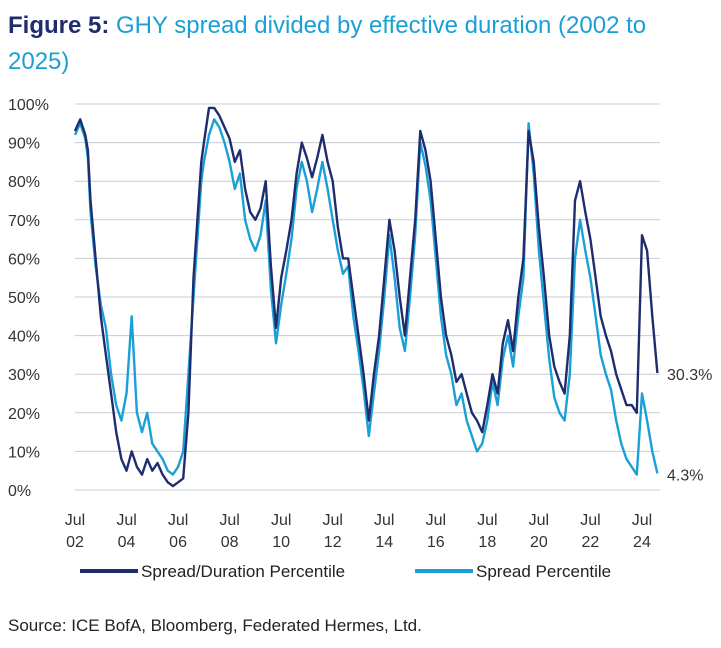 This screenshot has width=721, height=648. What do you see at coordinates (126, 531) in the screenshot?
I see `x-tick-label: Jul 04` at bounding box center [126, 531].